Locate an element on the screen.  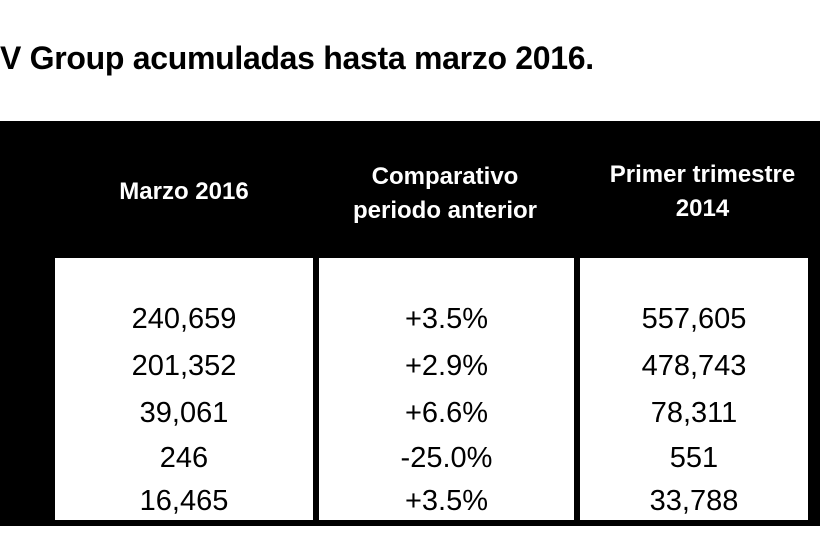
table-cell: 16,465 is located at coordinates (184, 500).